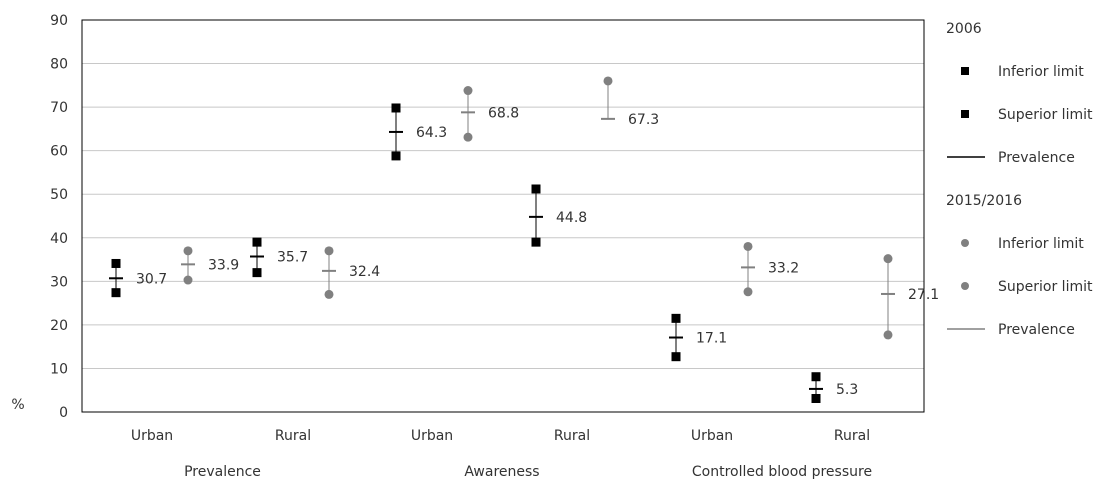 Image resolution: width=1102 pixels, height=483 pixels. Describe the element at coordinates (222, 472) in the screenshot. I see `x-group-label: Prevalence` at that location.